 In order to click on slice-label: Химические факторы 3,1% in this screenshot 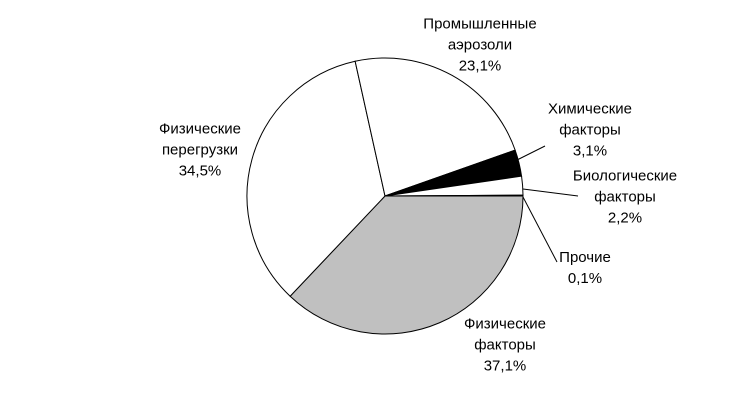, I will do `click(590, 130)`.